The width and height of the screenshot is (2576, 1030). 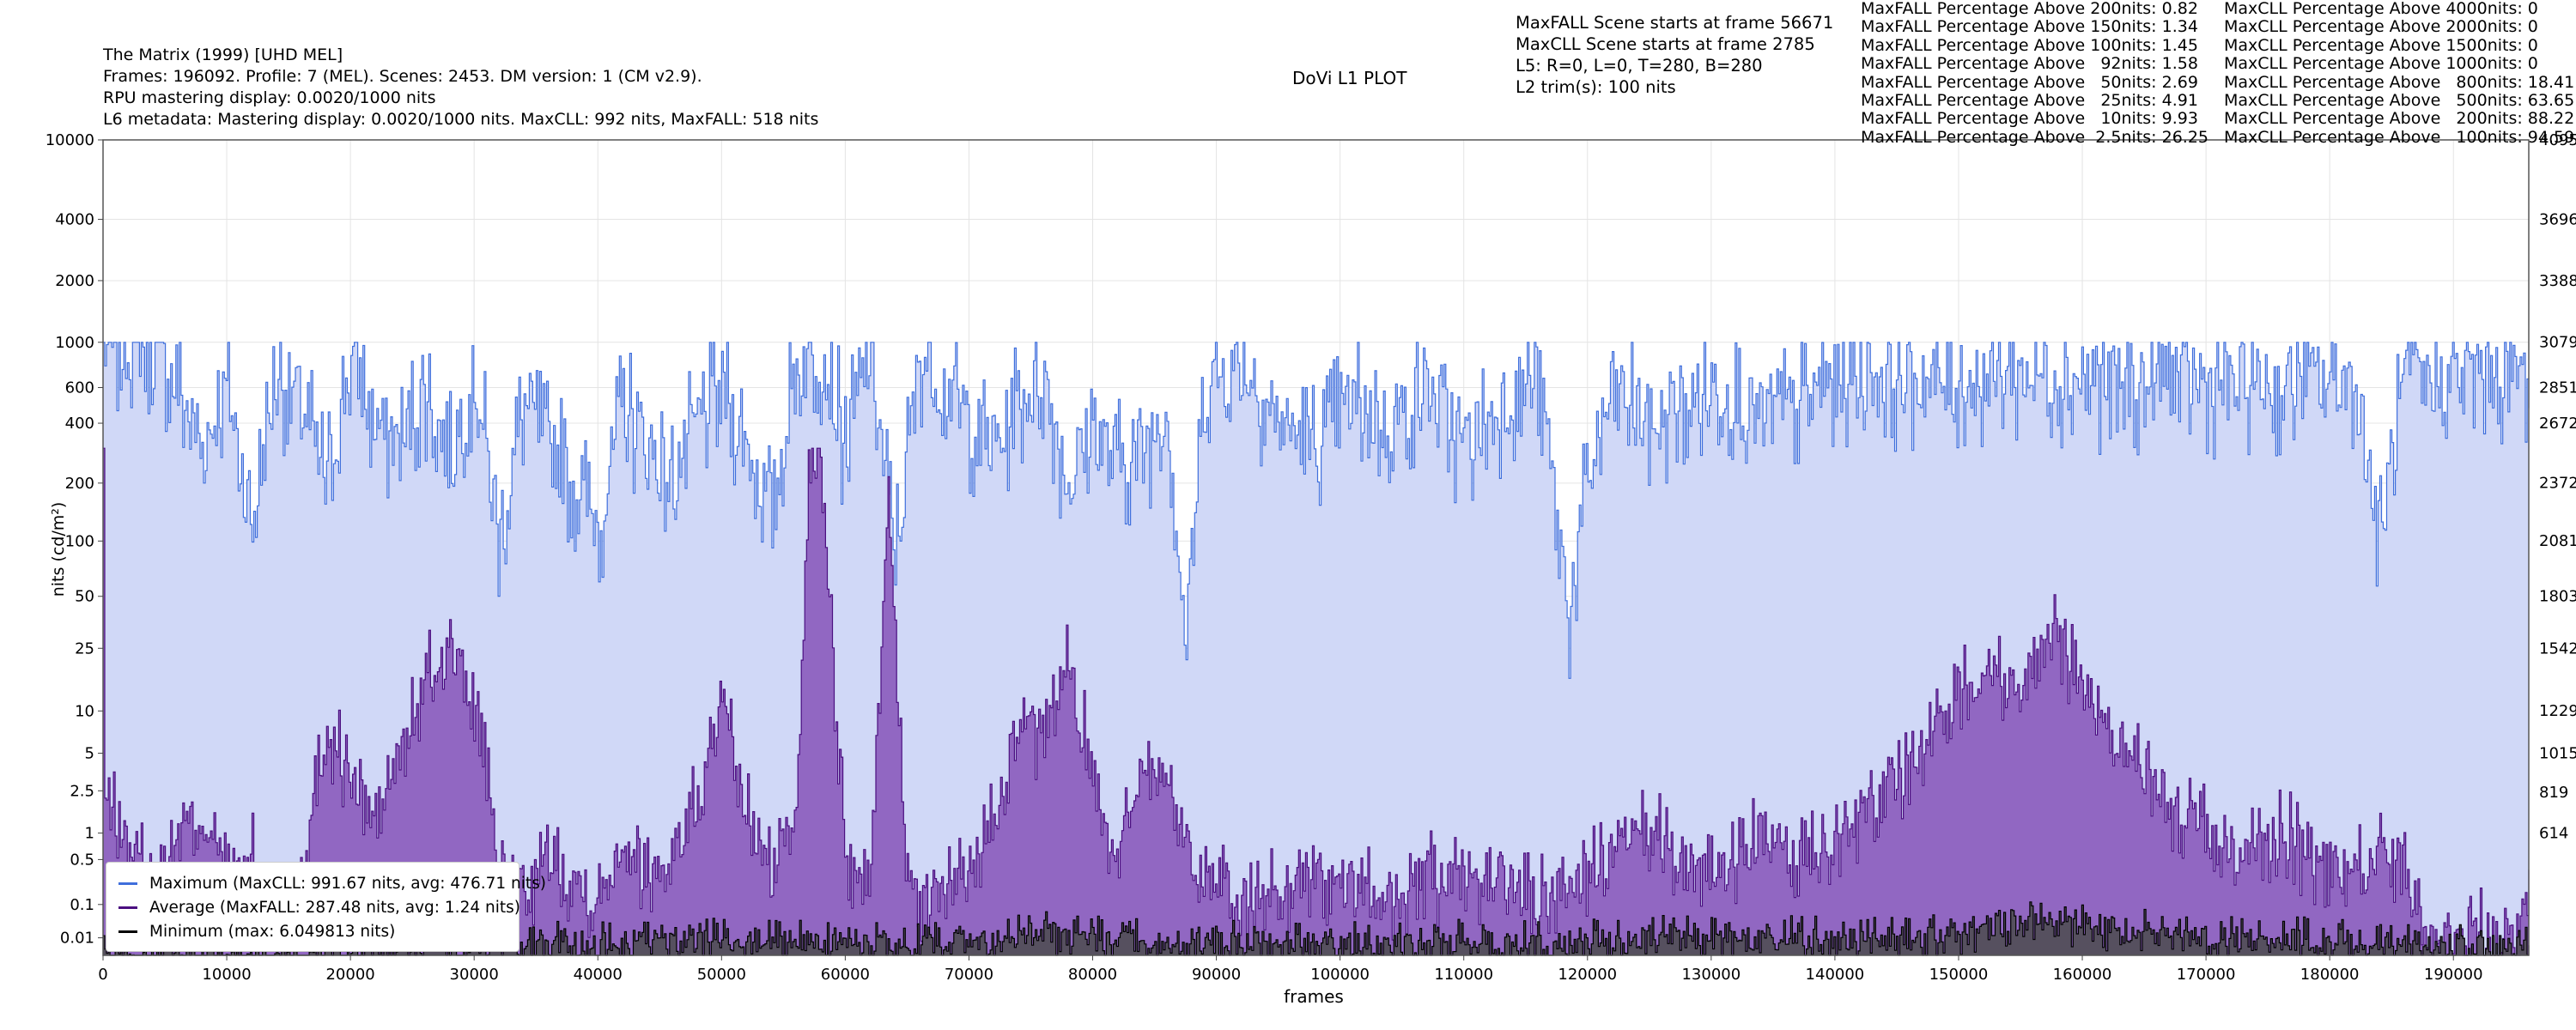 What do you see at coordinates (2029, 119) in the screenshot?
I see `maxfall-stat: MaxFALL Percentage Above 10nits: 9.93` at bounding box center [2029, 119].